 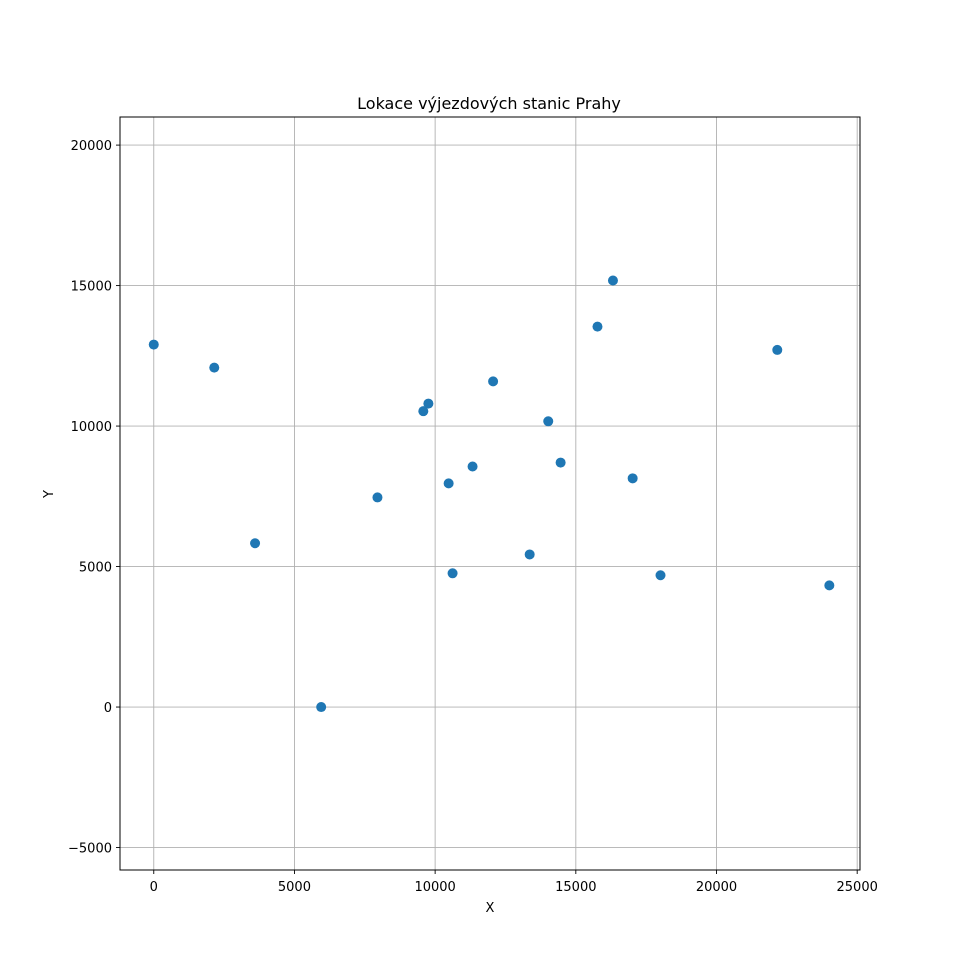 I want to click on y-tick-label: 0, so click(x=108, y=708).